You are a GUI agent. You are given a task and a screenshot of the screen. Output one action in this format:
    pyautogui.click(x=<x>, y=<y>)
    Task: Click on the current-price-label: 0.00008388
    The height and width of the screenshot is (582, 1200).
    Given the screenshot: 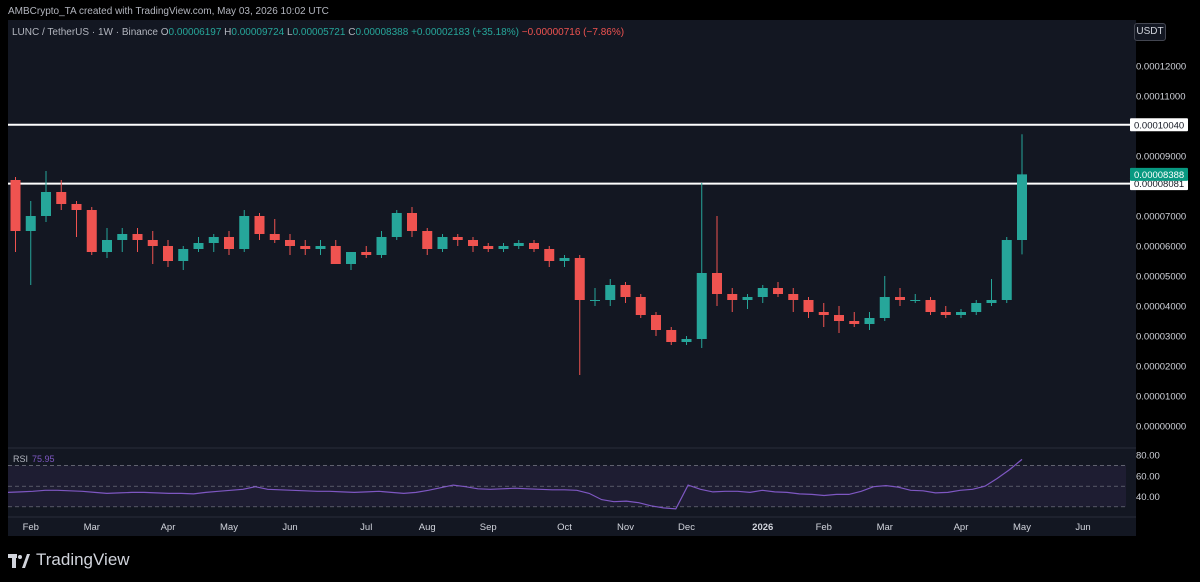 What is the action you would take?
    pyautogui.click(x=1159, y=175)
    